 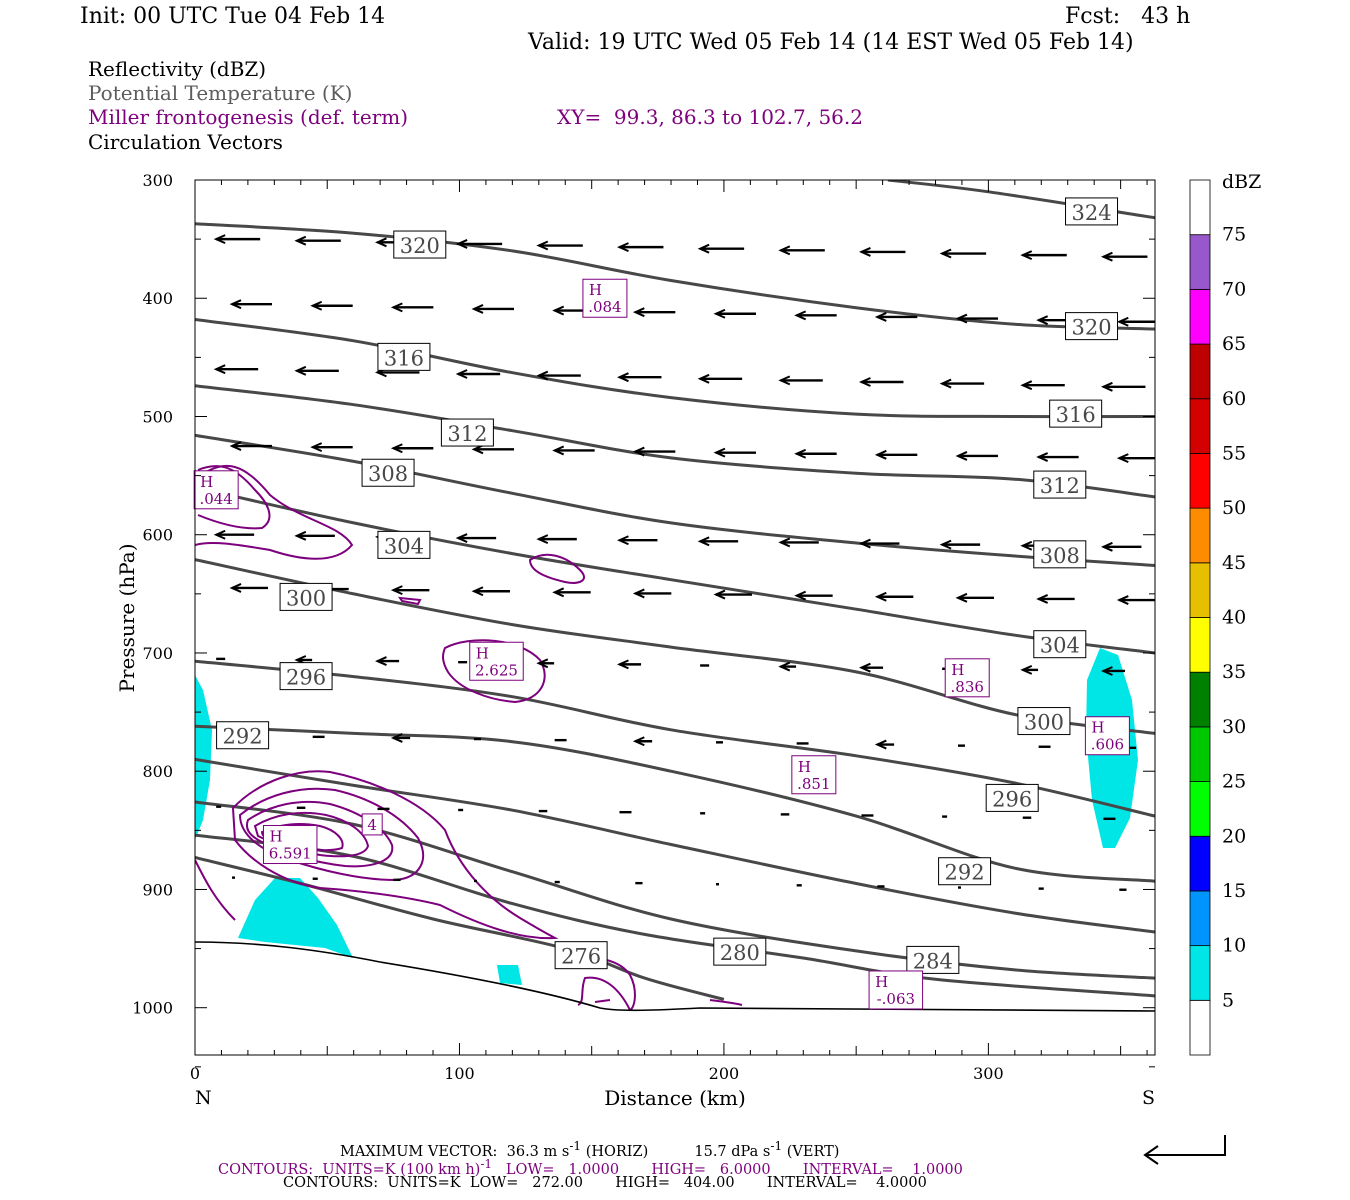 What do you see at coordinates (215, 499) in the screenshot?
I see `fronto-label-text: .044` at bounding box center [215, 499].